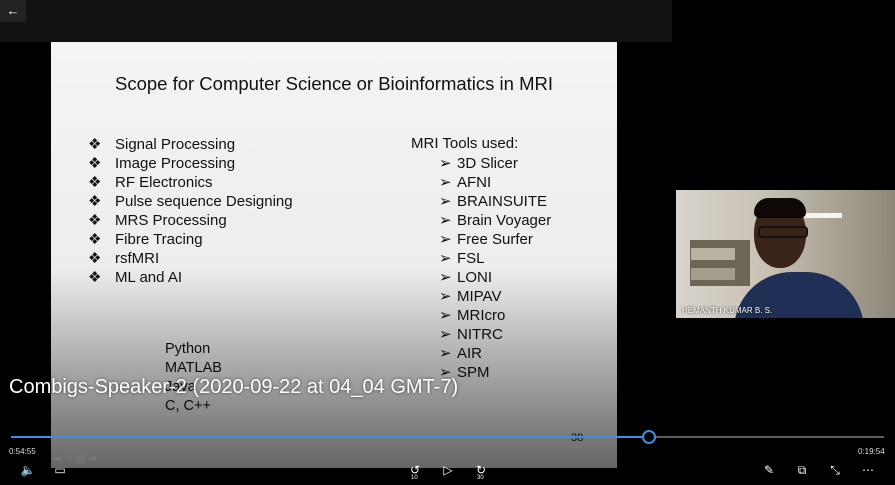 The width and height of the screenshot is (895, 485). I want to click on captions-icon: ▭, so click(60, 470).